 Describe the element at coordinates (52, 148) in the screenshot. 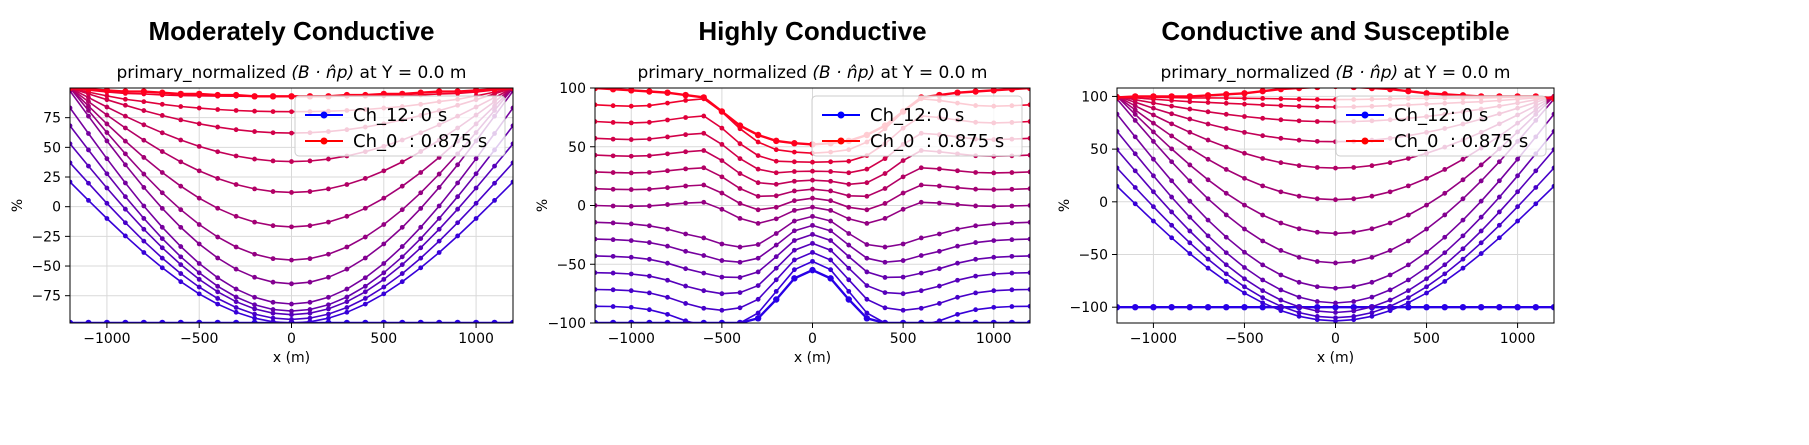

I see `y-tick-label: 50` at that location.